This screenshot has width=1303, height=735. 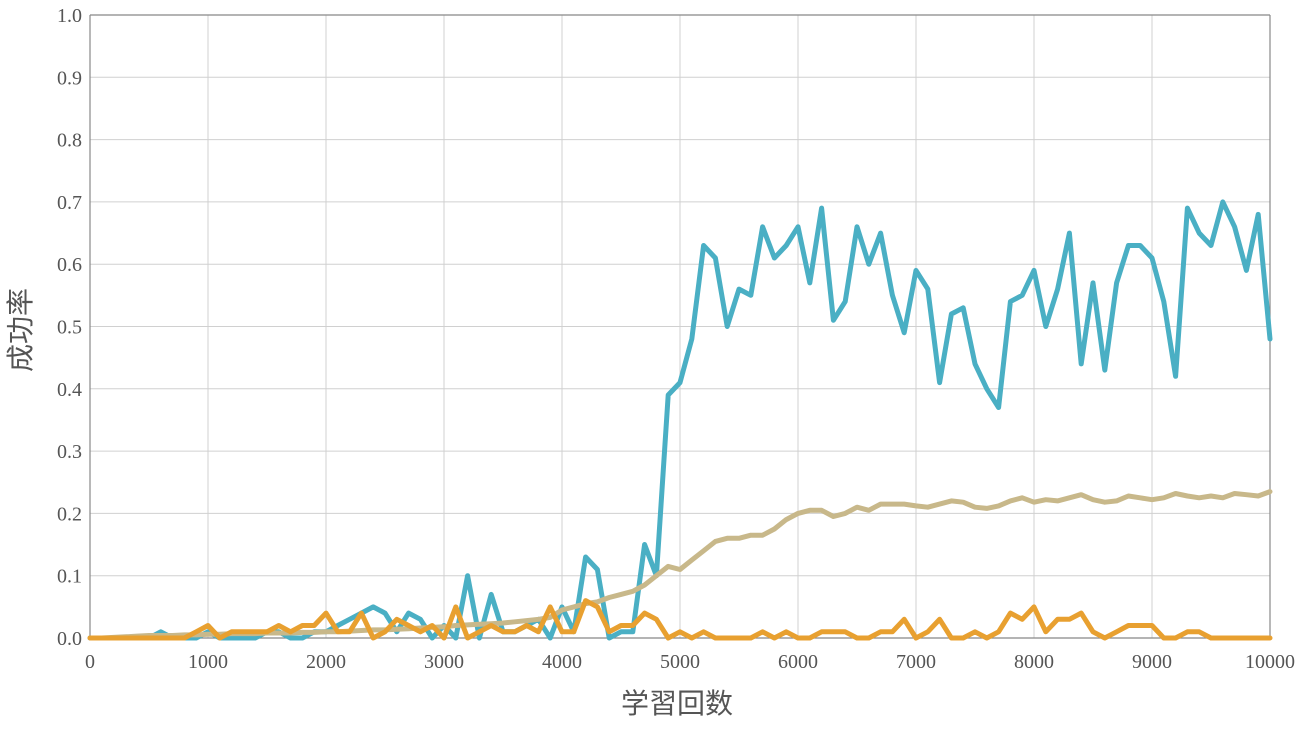 I want to click on y-tick-label: 0.2, so click(x=69, y=514).